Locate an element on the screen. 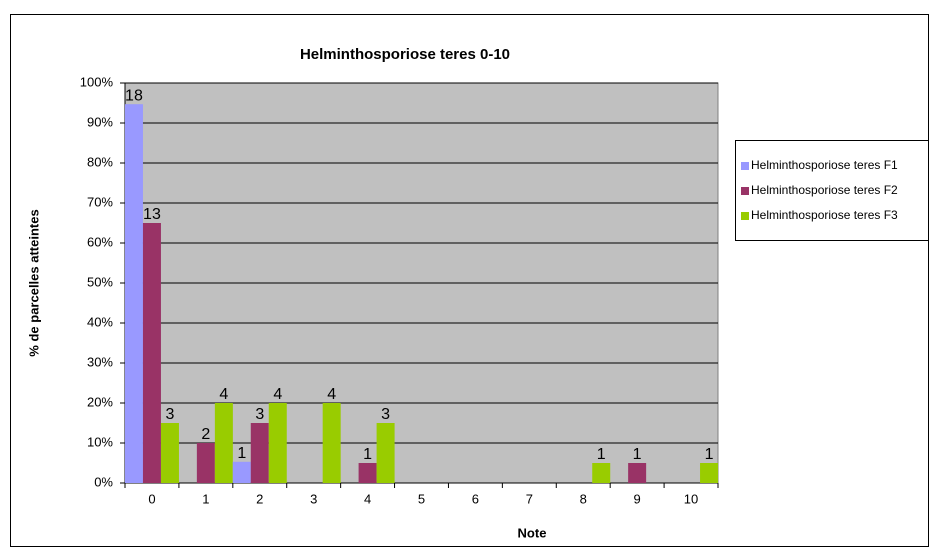 The height and width of the screenshot is (549, 931). y-tick-label: 20% is located at coordinates (100, 401).